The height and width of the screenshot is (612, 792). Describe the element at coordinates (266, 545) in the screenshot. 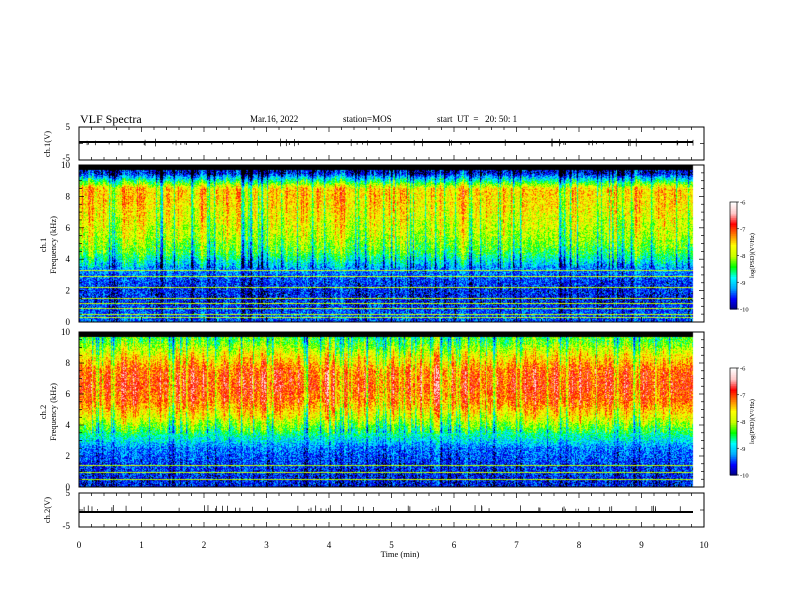

I see `time-tick-label: 3` at that location.